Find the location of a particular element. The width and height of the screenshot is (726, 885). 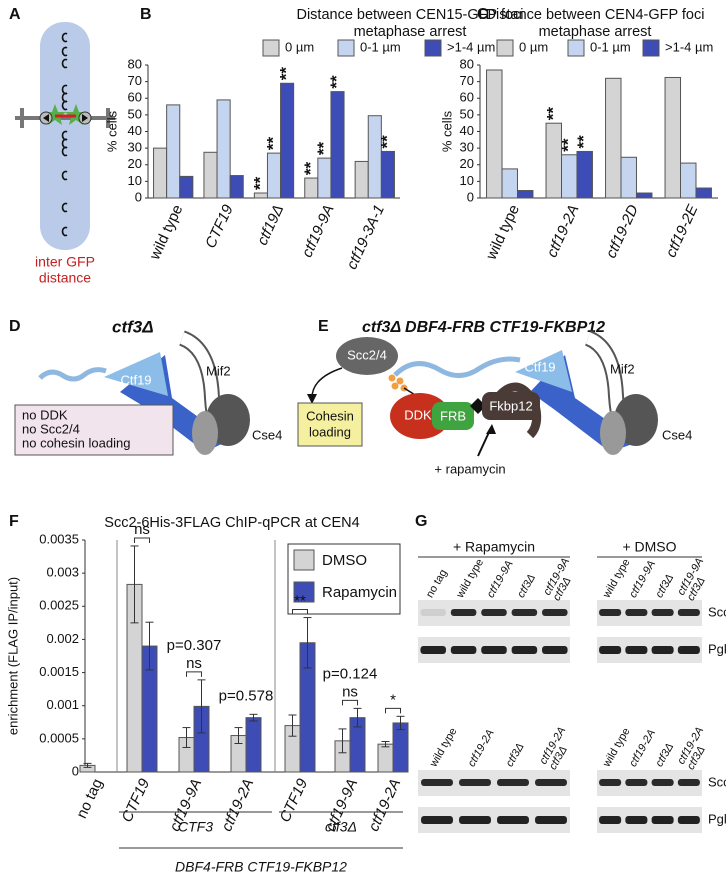

band-label: Scc2 is located at coordinates (717, 781).